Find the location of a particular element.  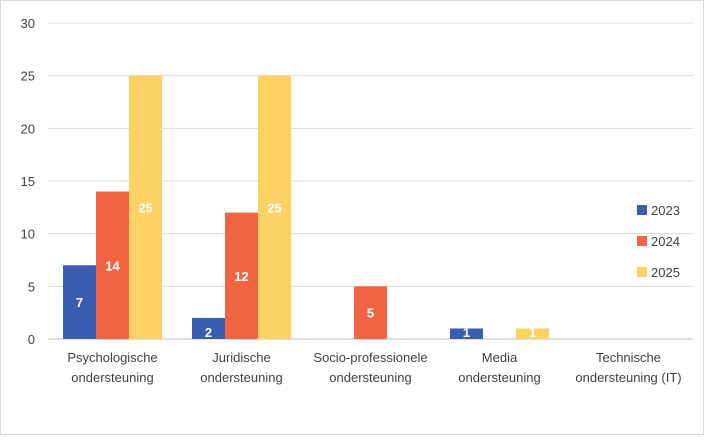

data-label-2023-cat3: 1 is located at coordinates (466, 332).